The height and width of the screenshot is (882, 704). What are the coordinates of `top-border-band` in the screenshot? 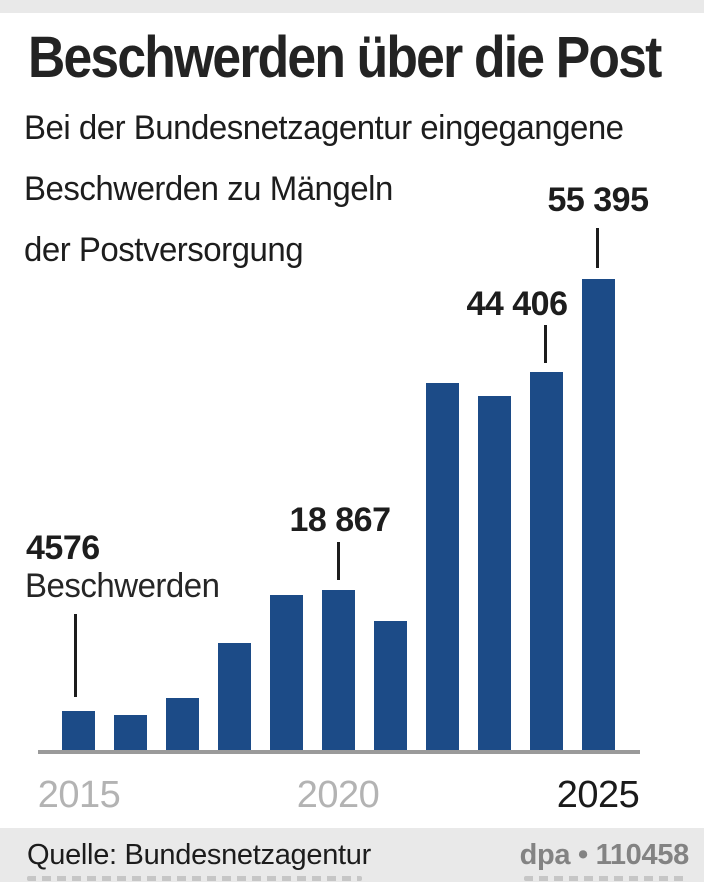 It's located at (352, 6).